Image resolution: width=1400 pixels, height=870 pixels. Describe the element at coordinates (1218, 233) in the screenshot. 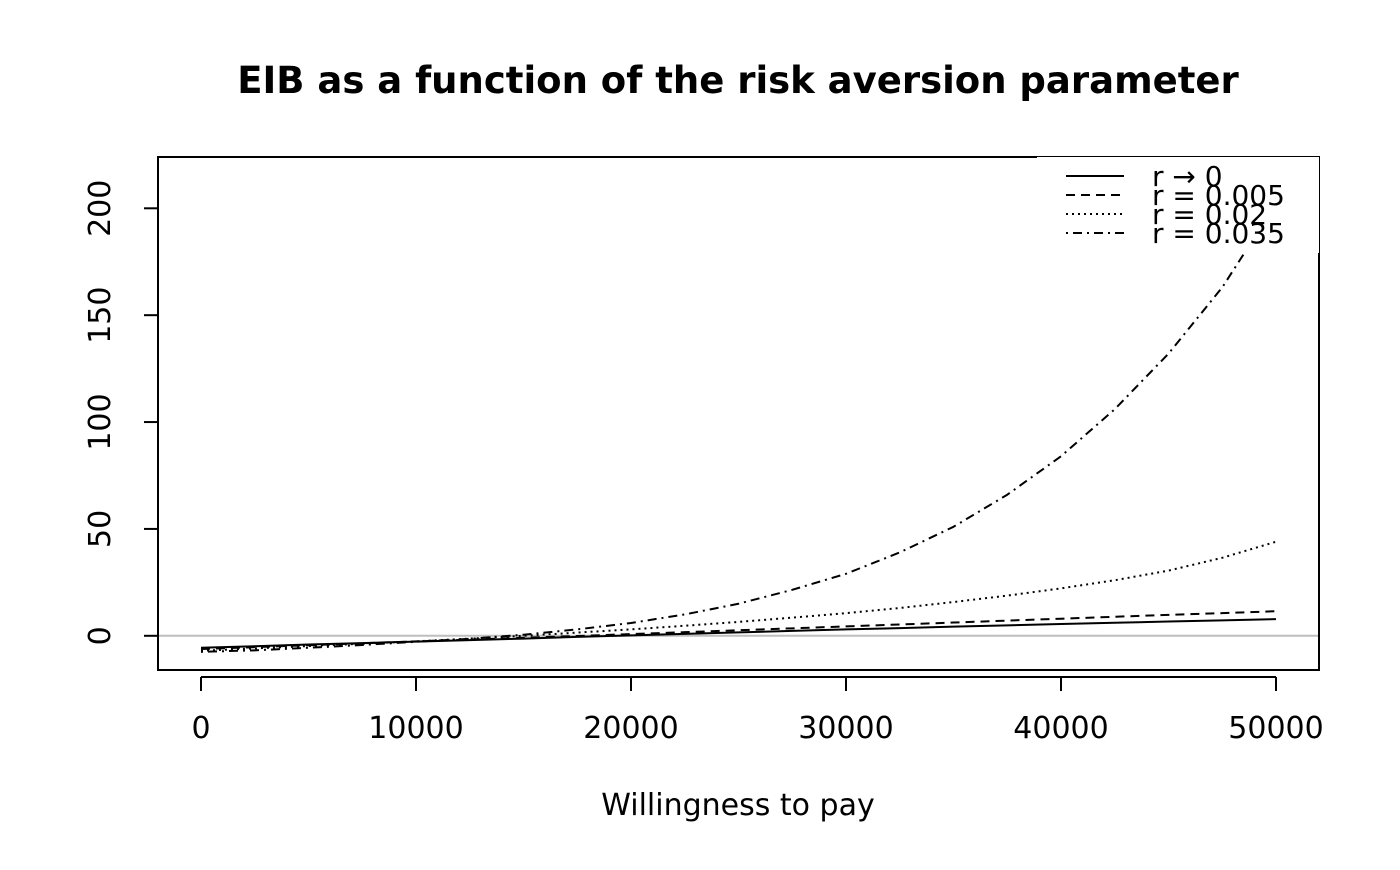

I see `legend-label-4: r = 0.035` at that location.